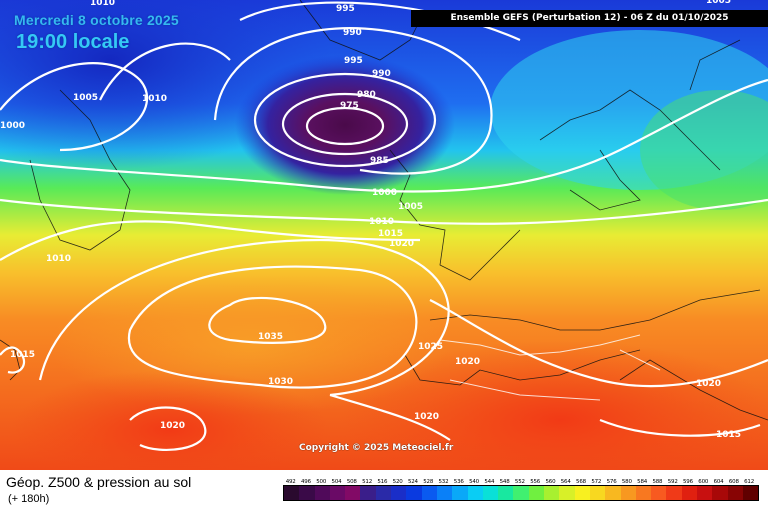  Describe the element at coordinates (489, 482) in the screenshot. I see `legend-tick-label: 544` at that location.